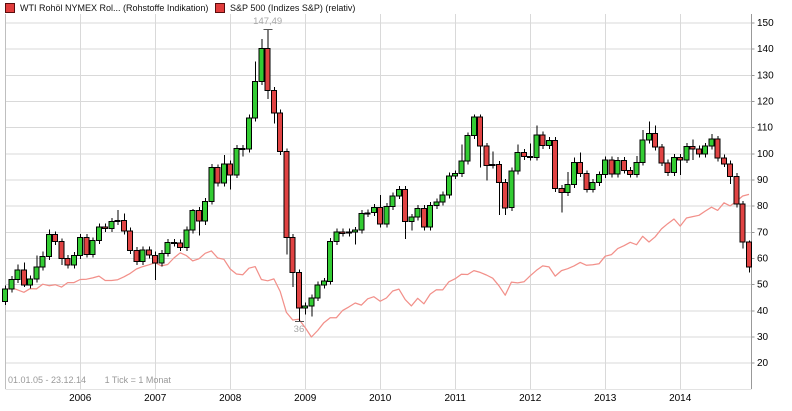 The image size is (792, 411). I want to click on x-axis-labels: 2006 2007 2008 2009 2010 2011 2012 2013 2014, so click(380, 398).